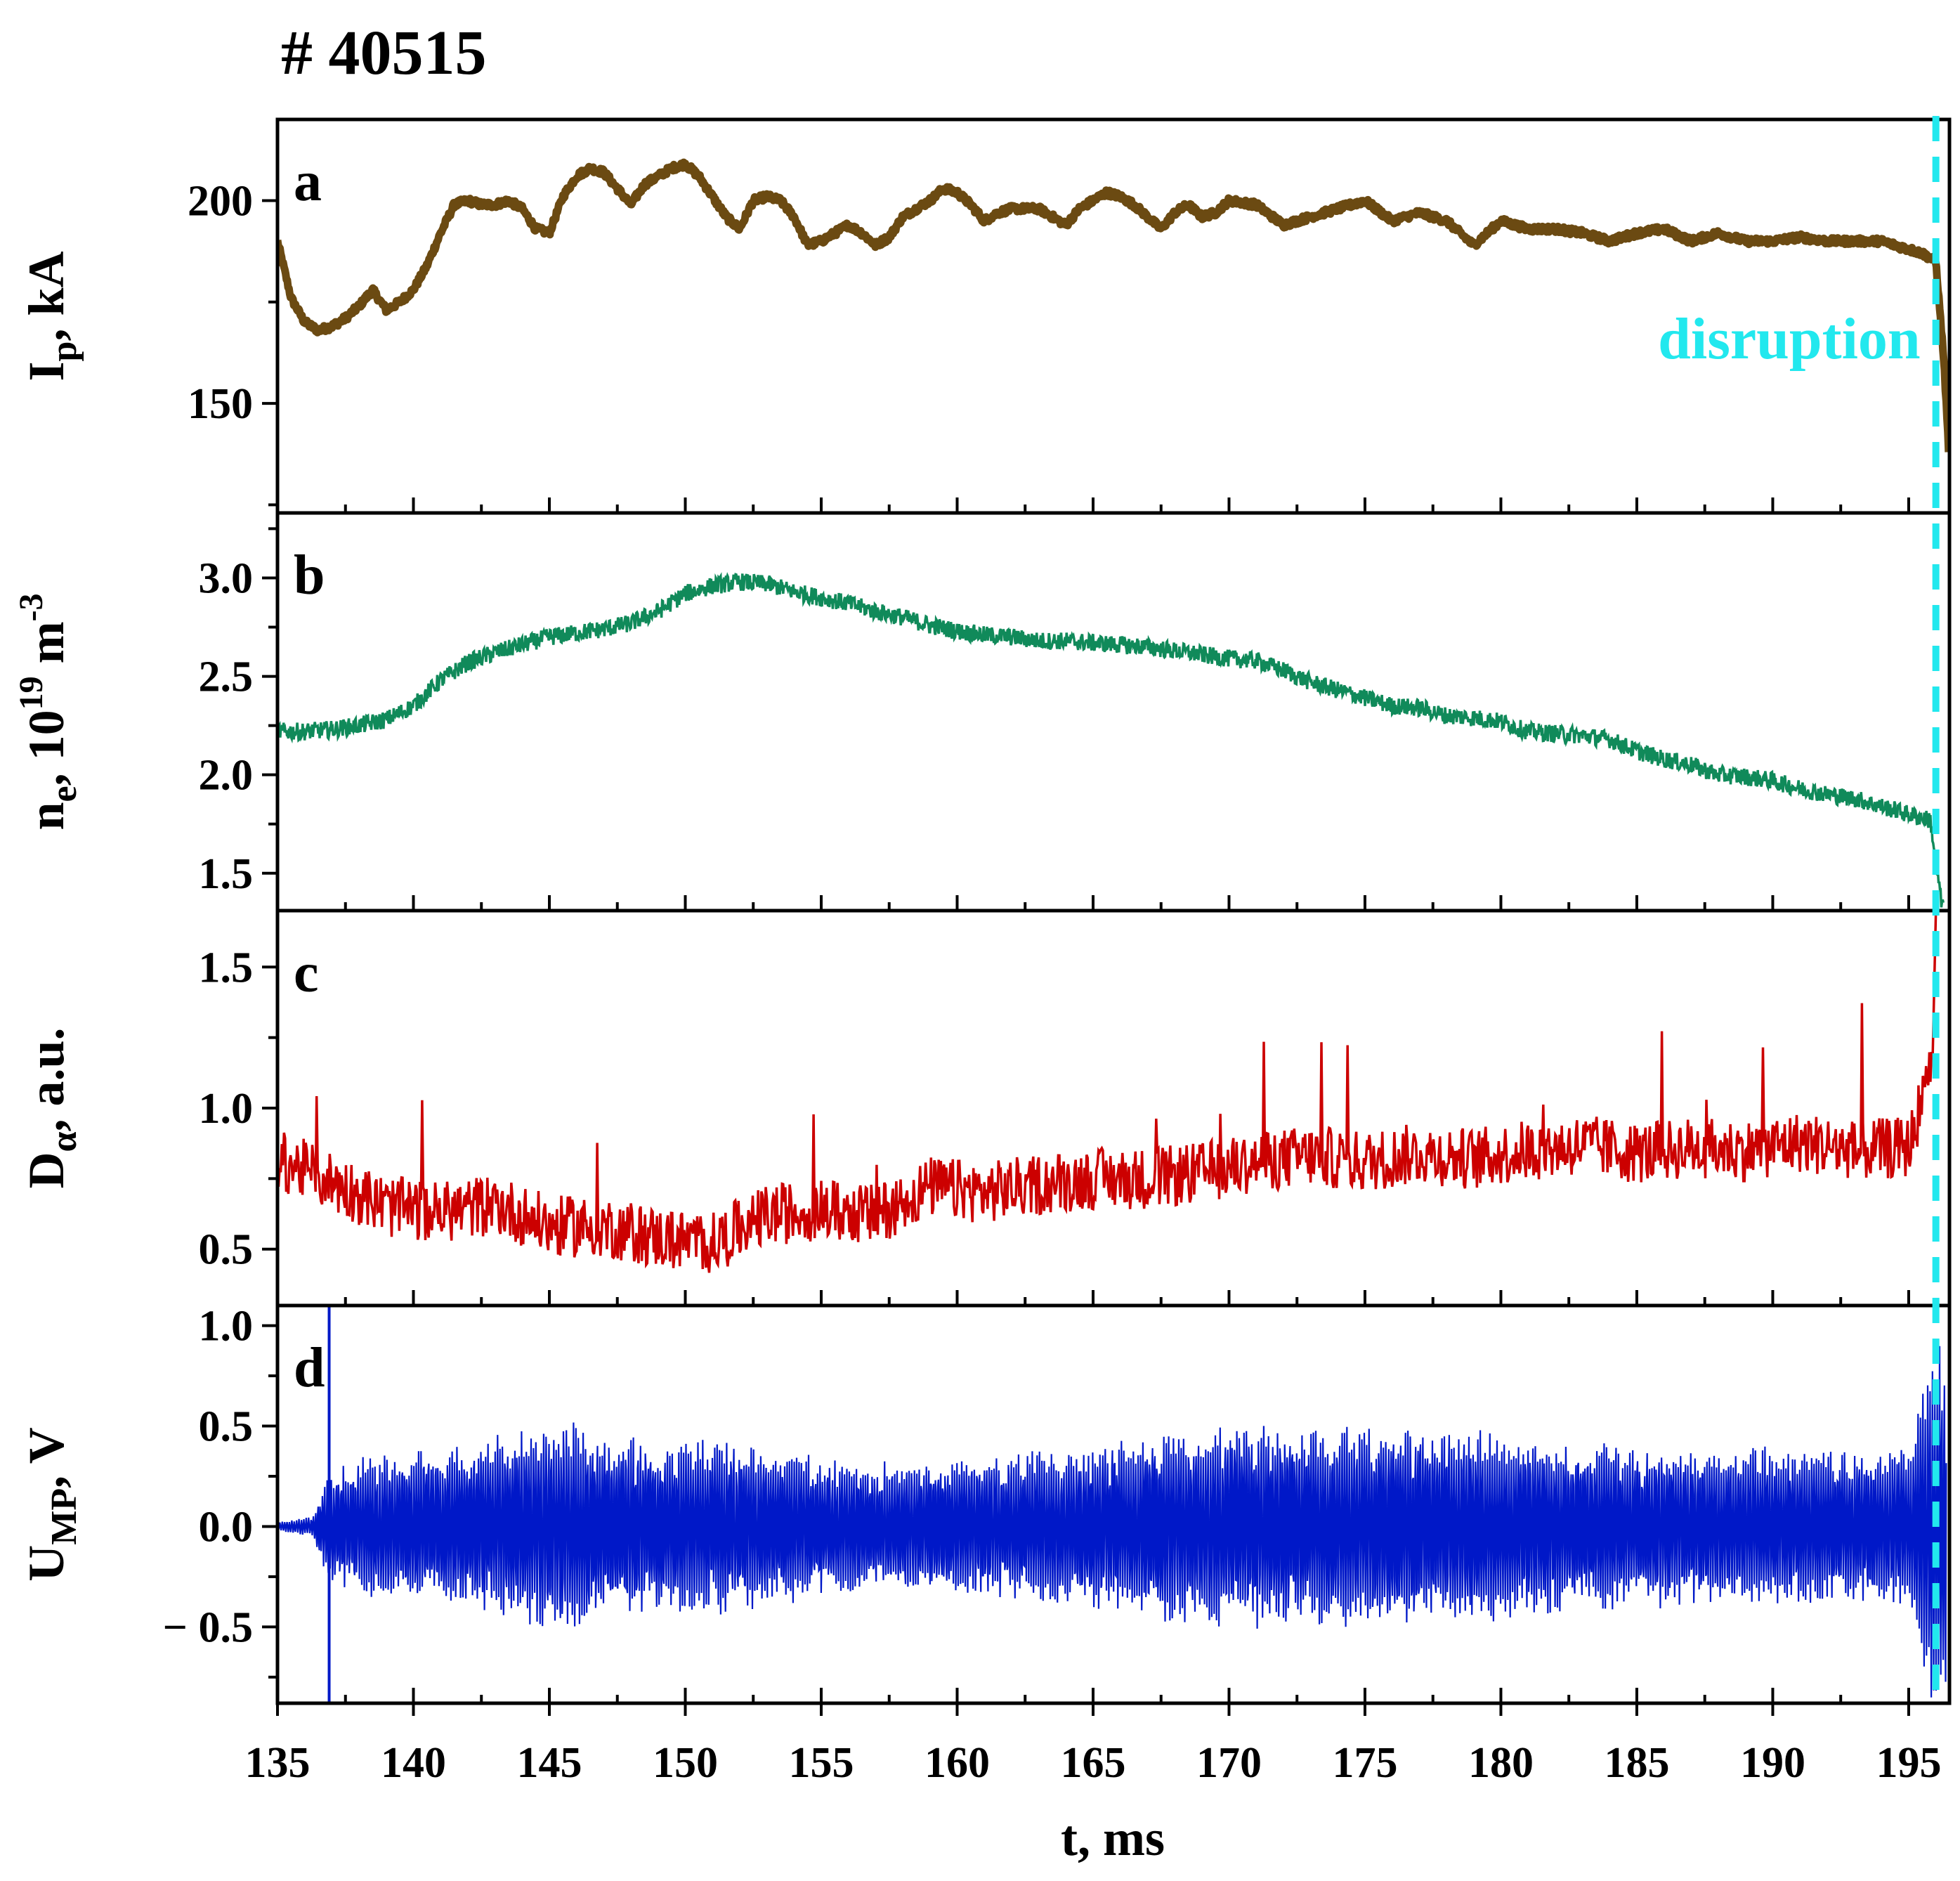 This screenshot has height=1881, width=1960. I want to click on y-tick-label: 200, so click(220, 201).